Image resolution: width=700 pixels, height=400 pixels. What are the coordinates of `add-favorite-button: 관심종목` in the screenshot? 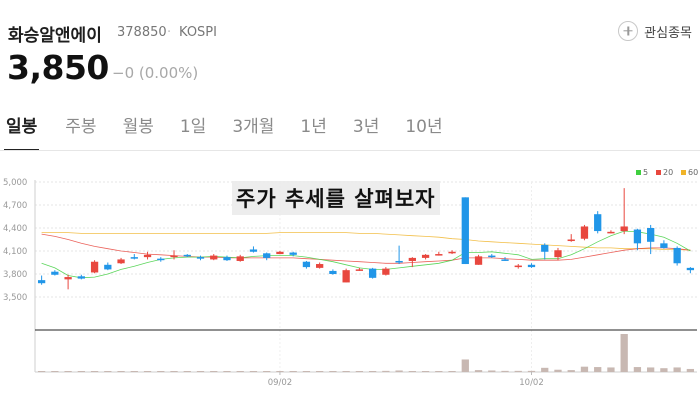 It's located at (655, 31).